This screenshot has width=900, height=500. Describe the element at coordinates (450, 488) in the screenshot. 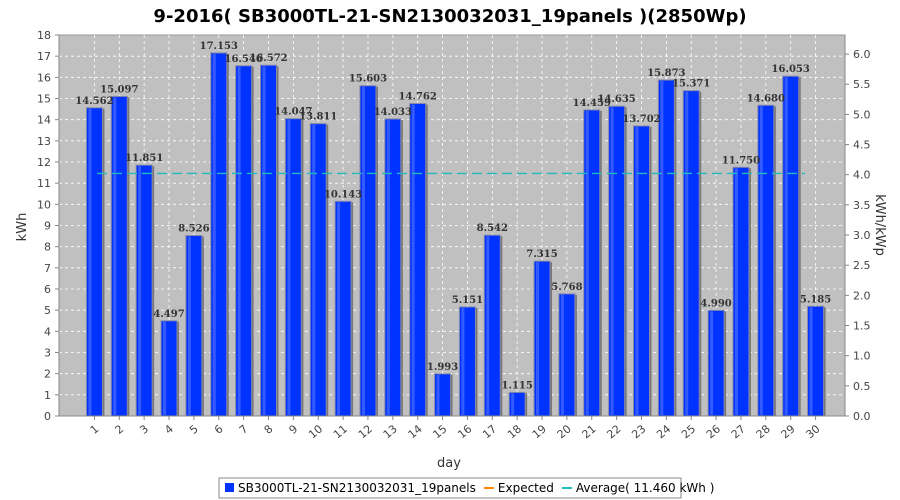

I see `legend-box` at that location.